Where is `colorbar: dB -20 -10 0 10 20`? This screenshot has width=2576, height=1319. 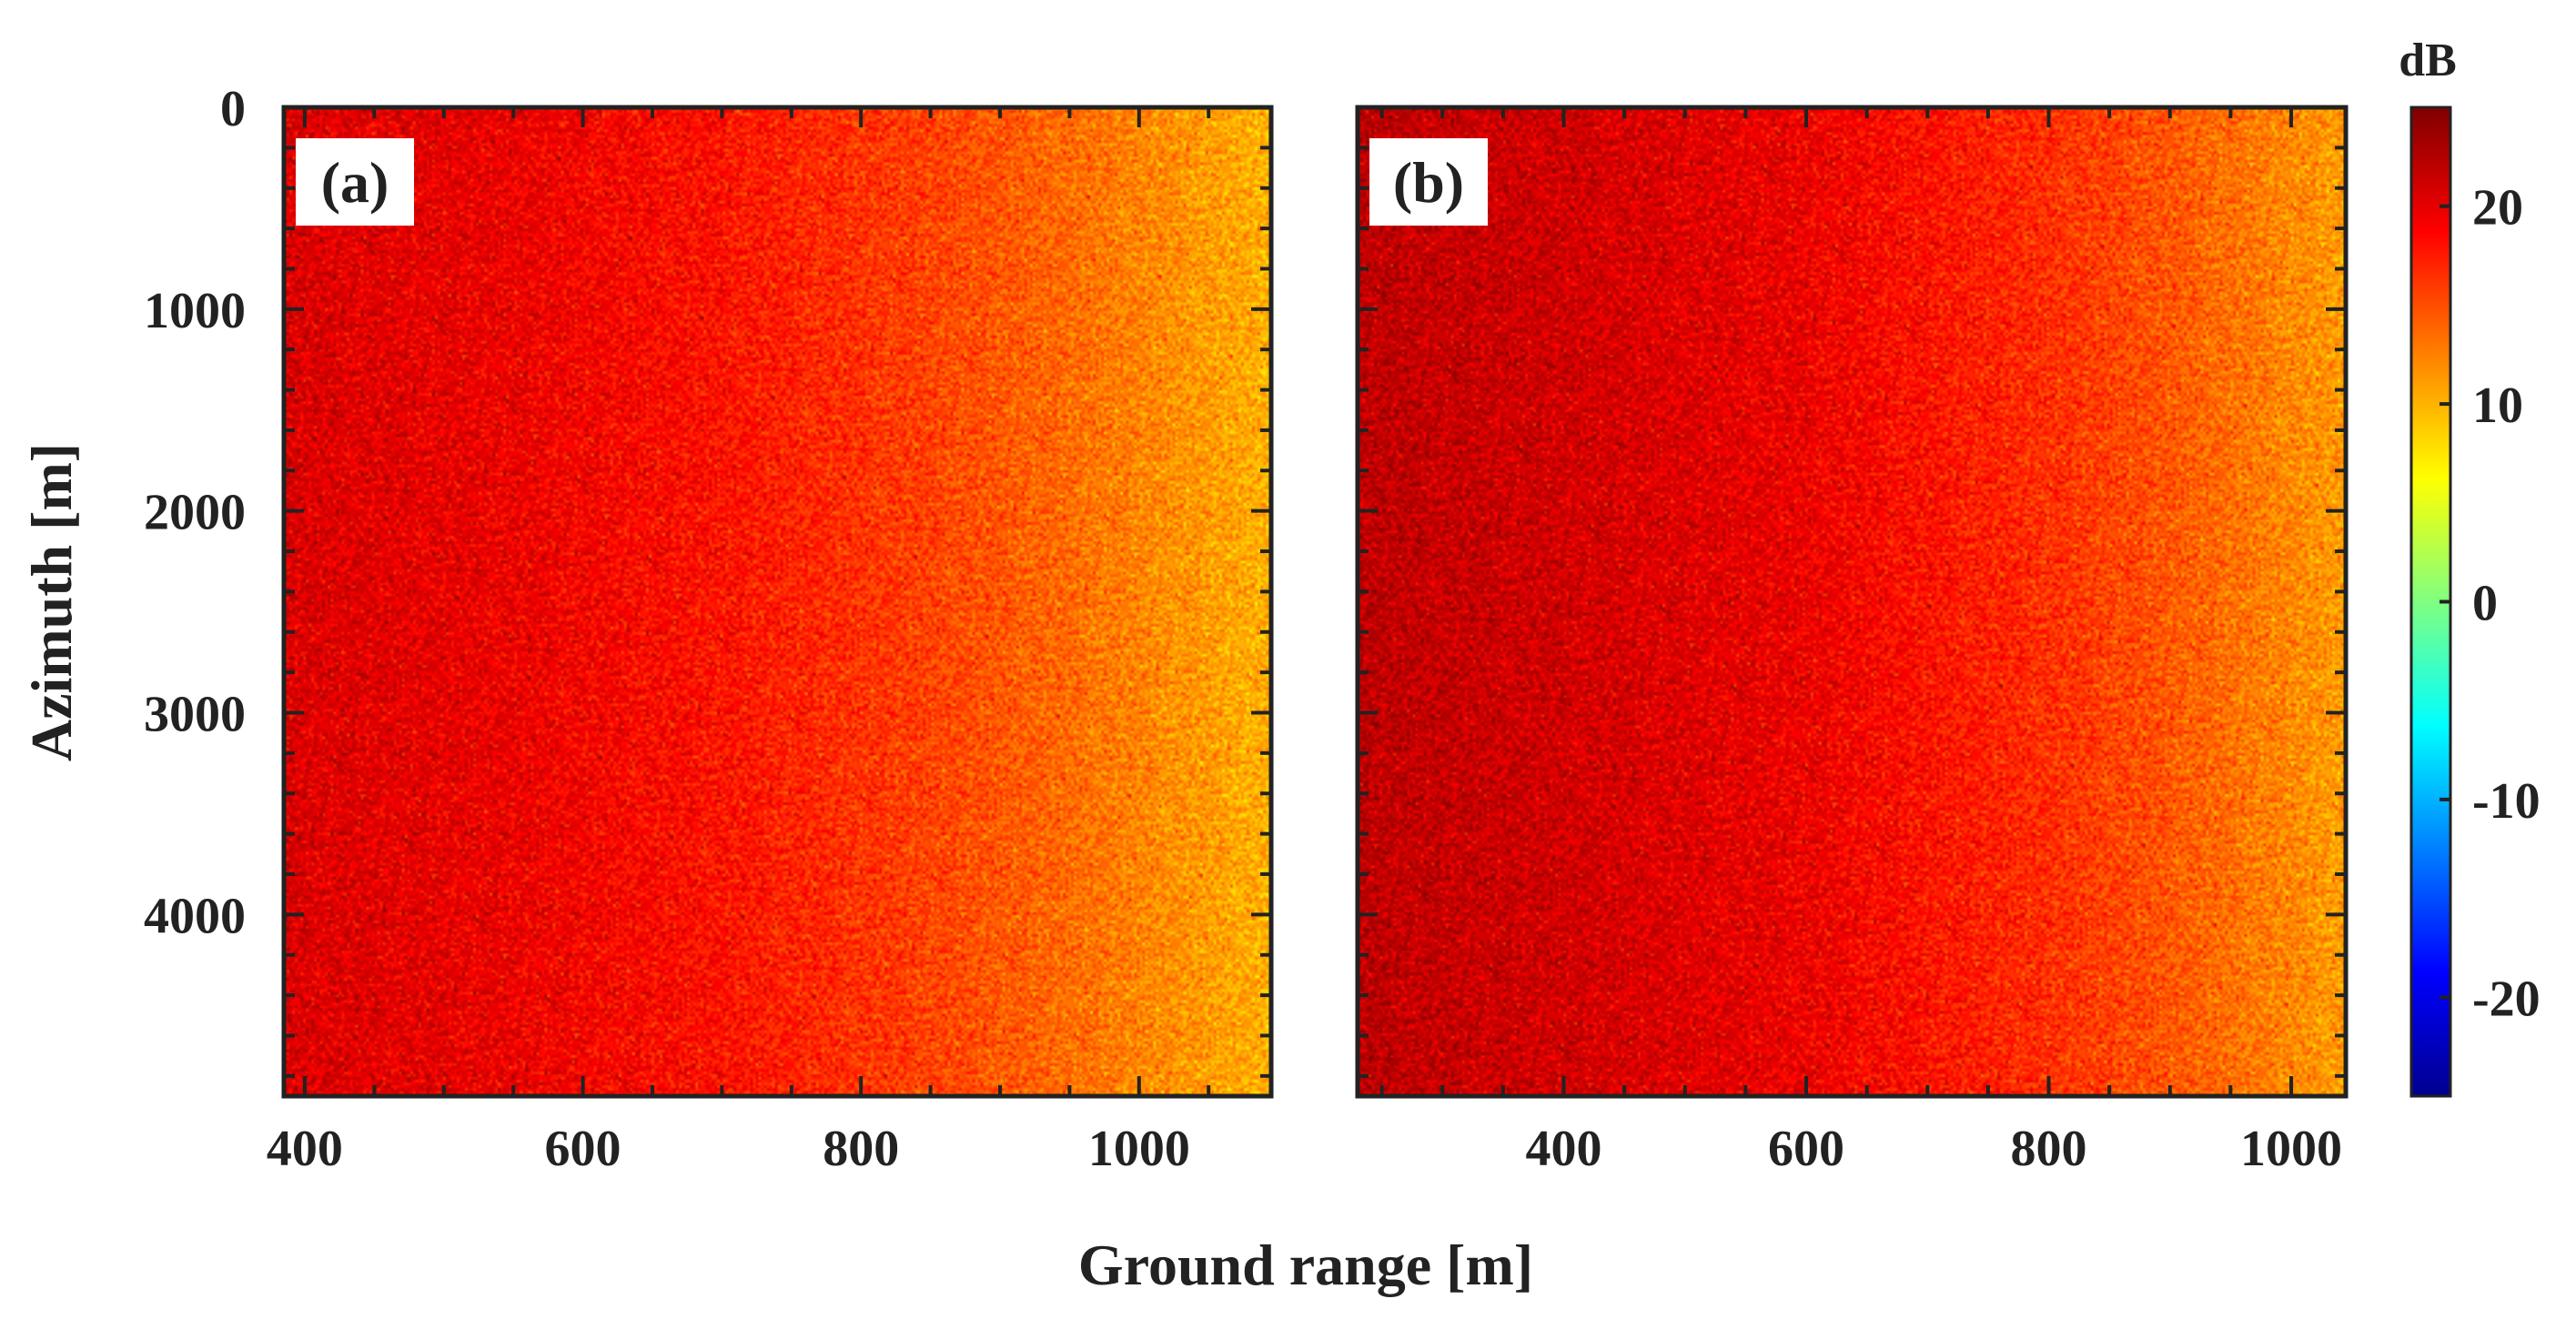
colorbar: dB -20 -10 0 10 20 is located at coordinates (2470, 566).